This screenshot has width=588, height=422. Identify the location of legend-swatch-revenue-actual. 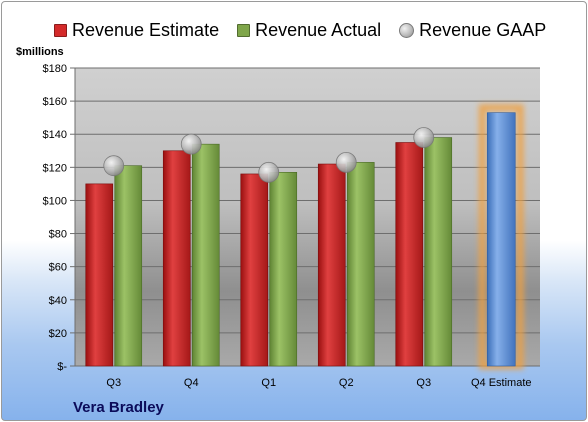
(244, 30).